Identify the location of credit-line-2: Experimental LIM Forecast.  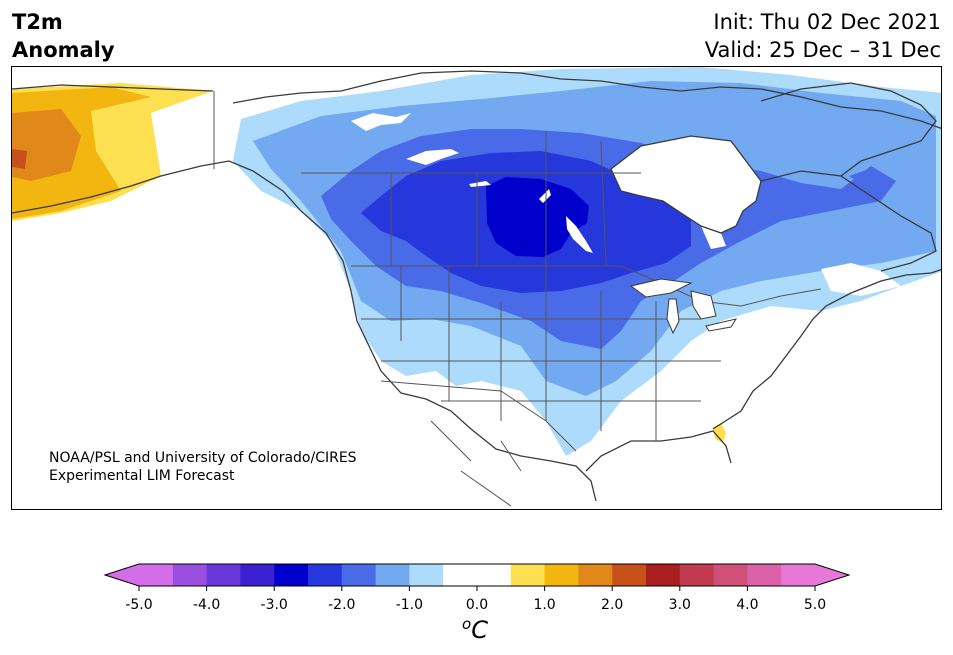
(142, 476).